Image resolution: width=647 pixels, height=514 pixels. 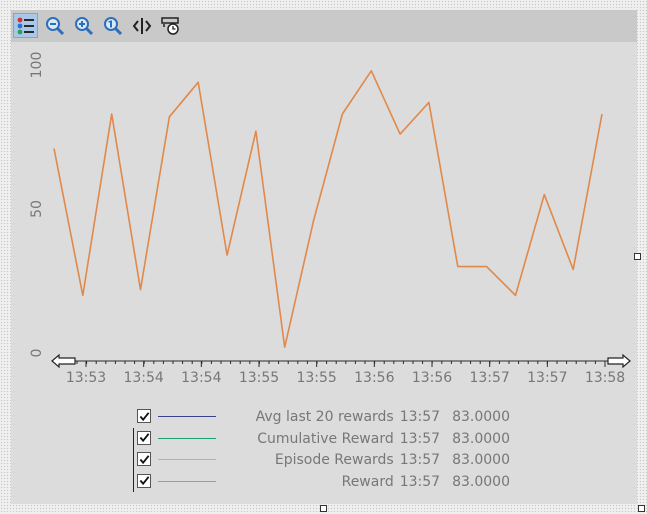 What do you see at coordinates (37, 65) in the screenshot?
I see `y-tick-label: 100` at bounding box center [37, 65].